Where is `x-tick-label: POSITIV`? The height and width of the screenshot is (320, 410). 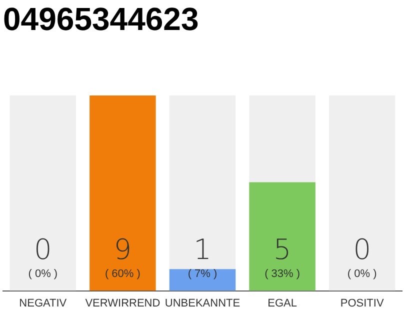
x-tick-label: POSITIV is located at coordinates (362, 303).